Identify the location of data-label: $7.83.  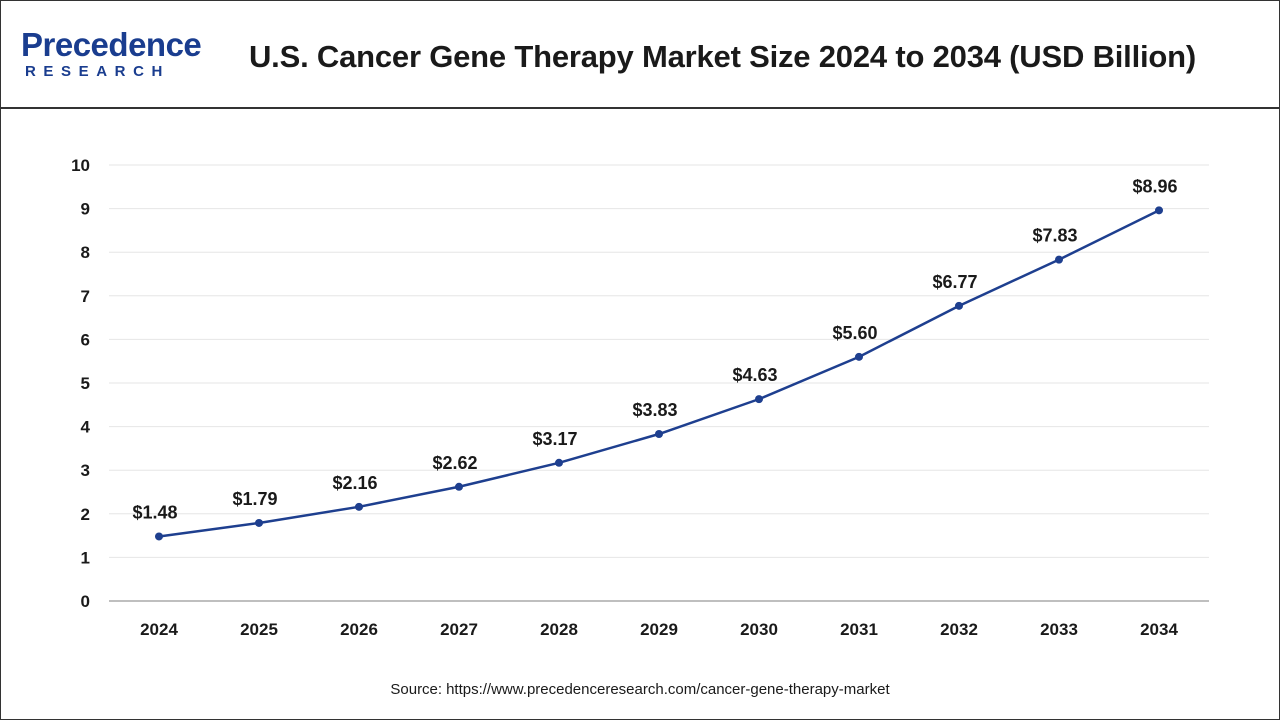
(1054, 236).